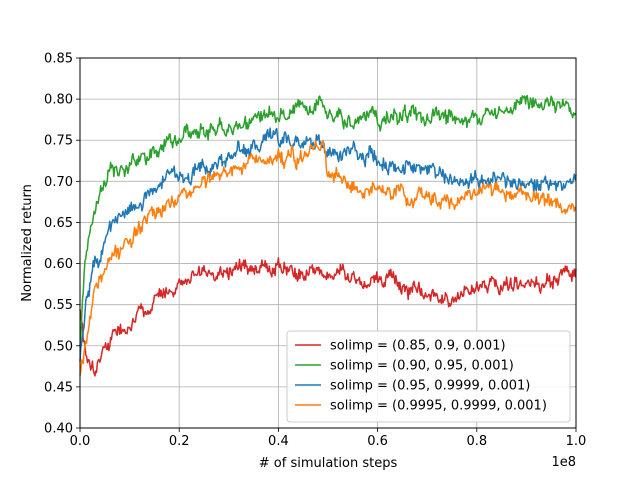 The height and width of the screenshot is (480, 640). Describe the element at coordinates (438, 406) in the screenshot. I see `legend-entry: solimp = (0.9995, 0.9999, 0.001)` at that location.